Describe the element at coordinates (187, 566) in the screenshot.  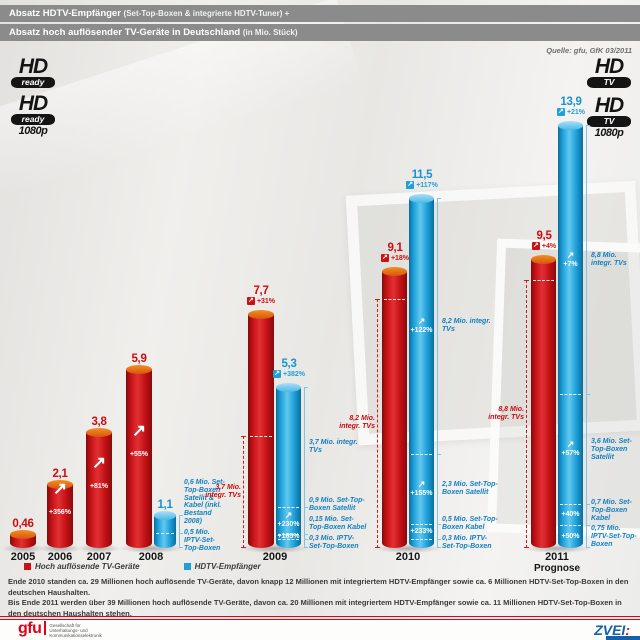
I see `legend-swatch-blue` at that location.